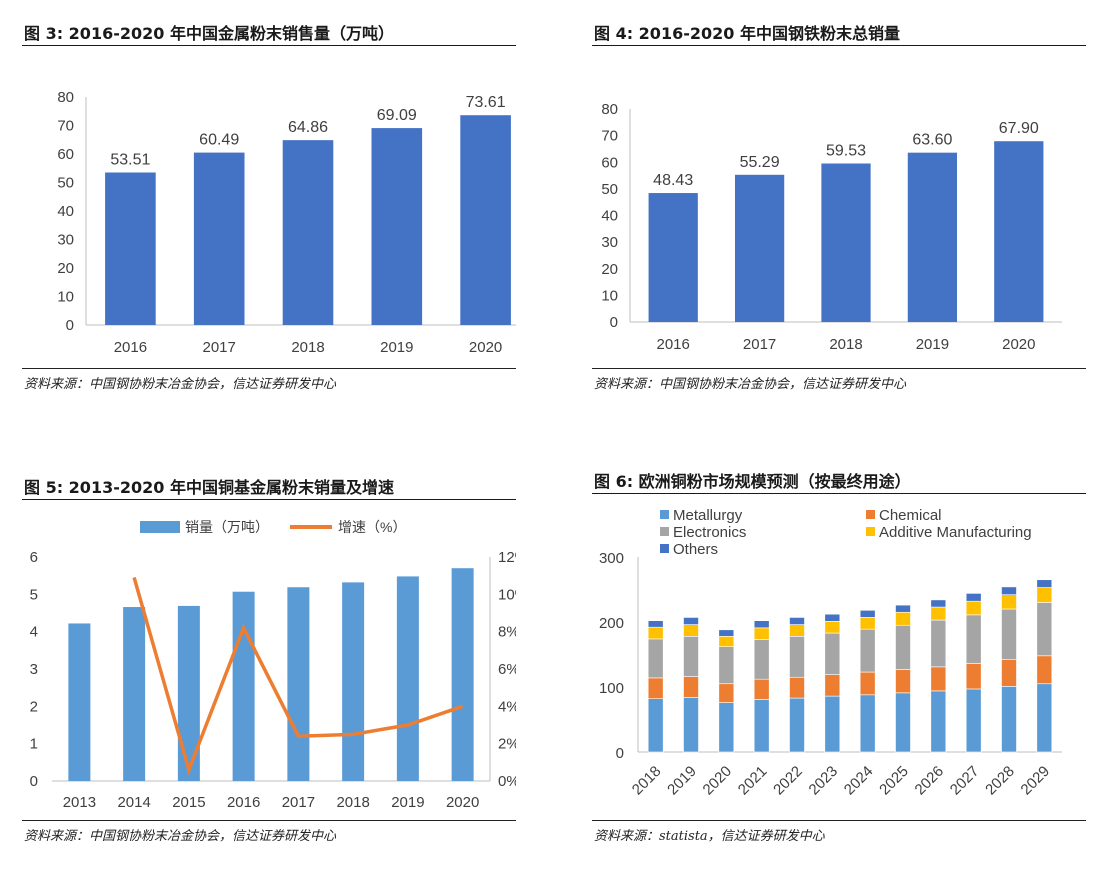  Describe the element at coordinates (34, 744) in the screenshot. I see `y-tick-label: 1` at that location.